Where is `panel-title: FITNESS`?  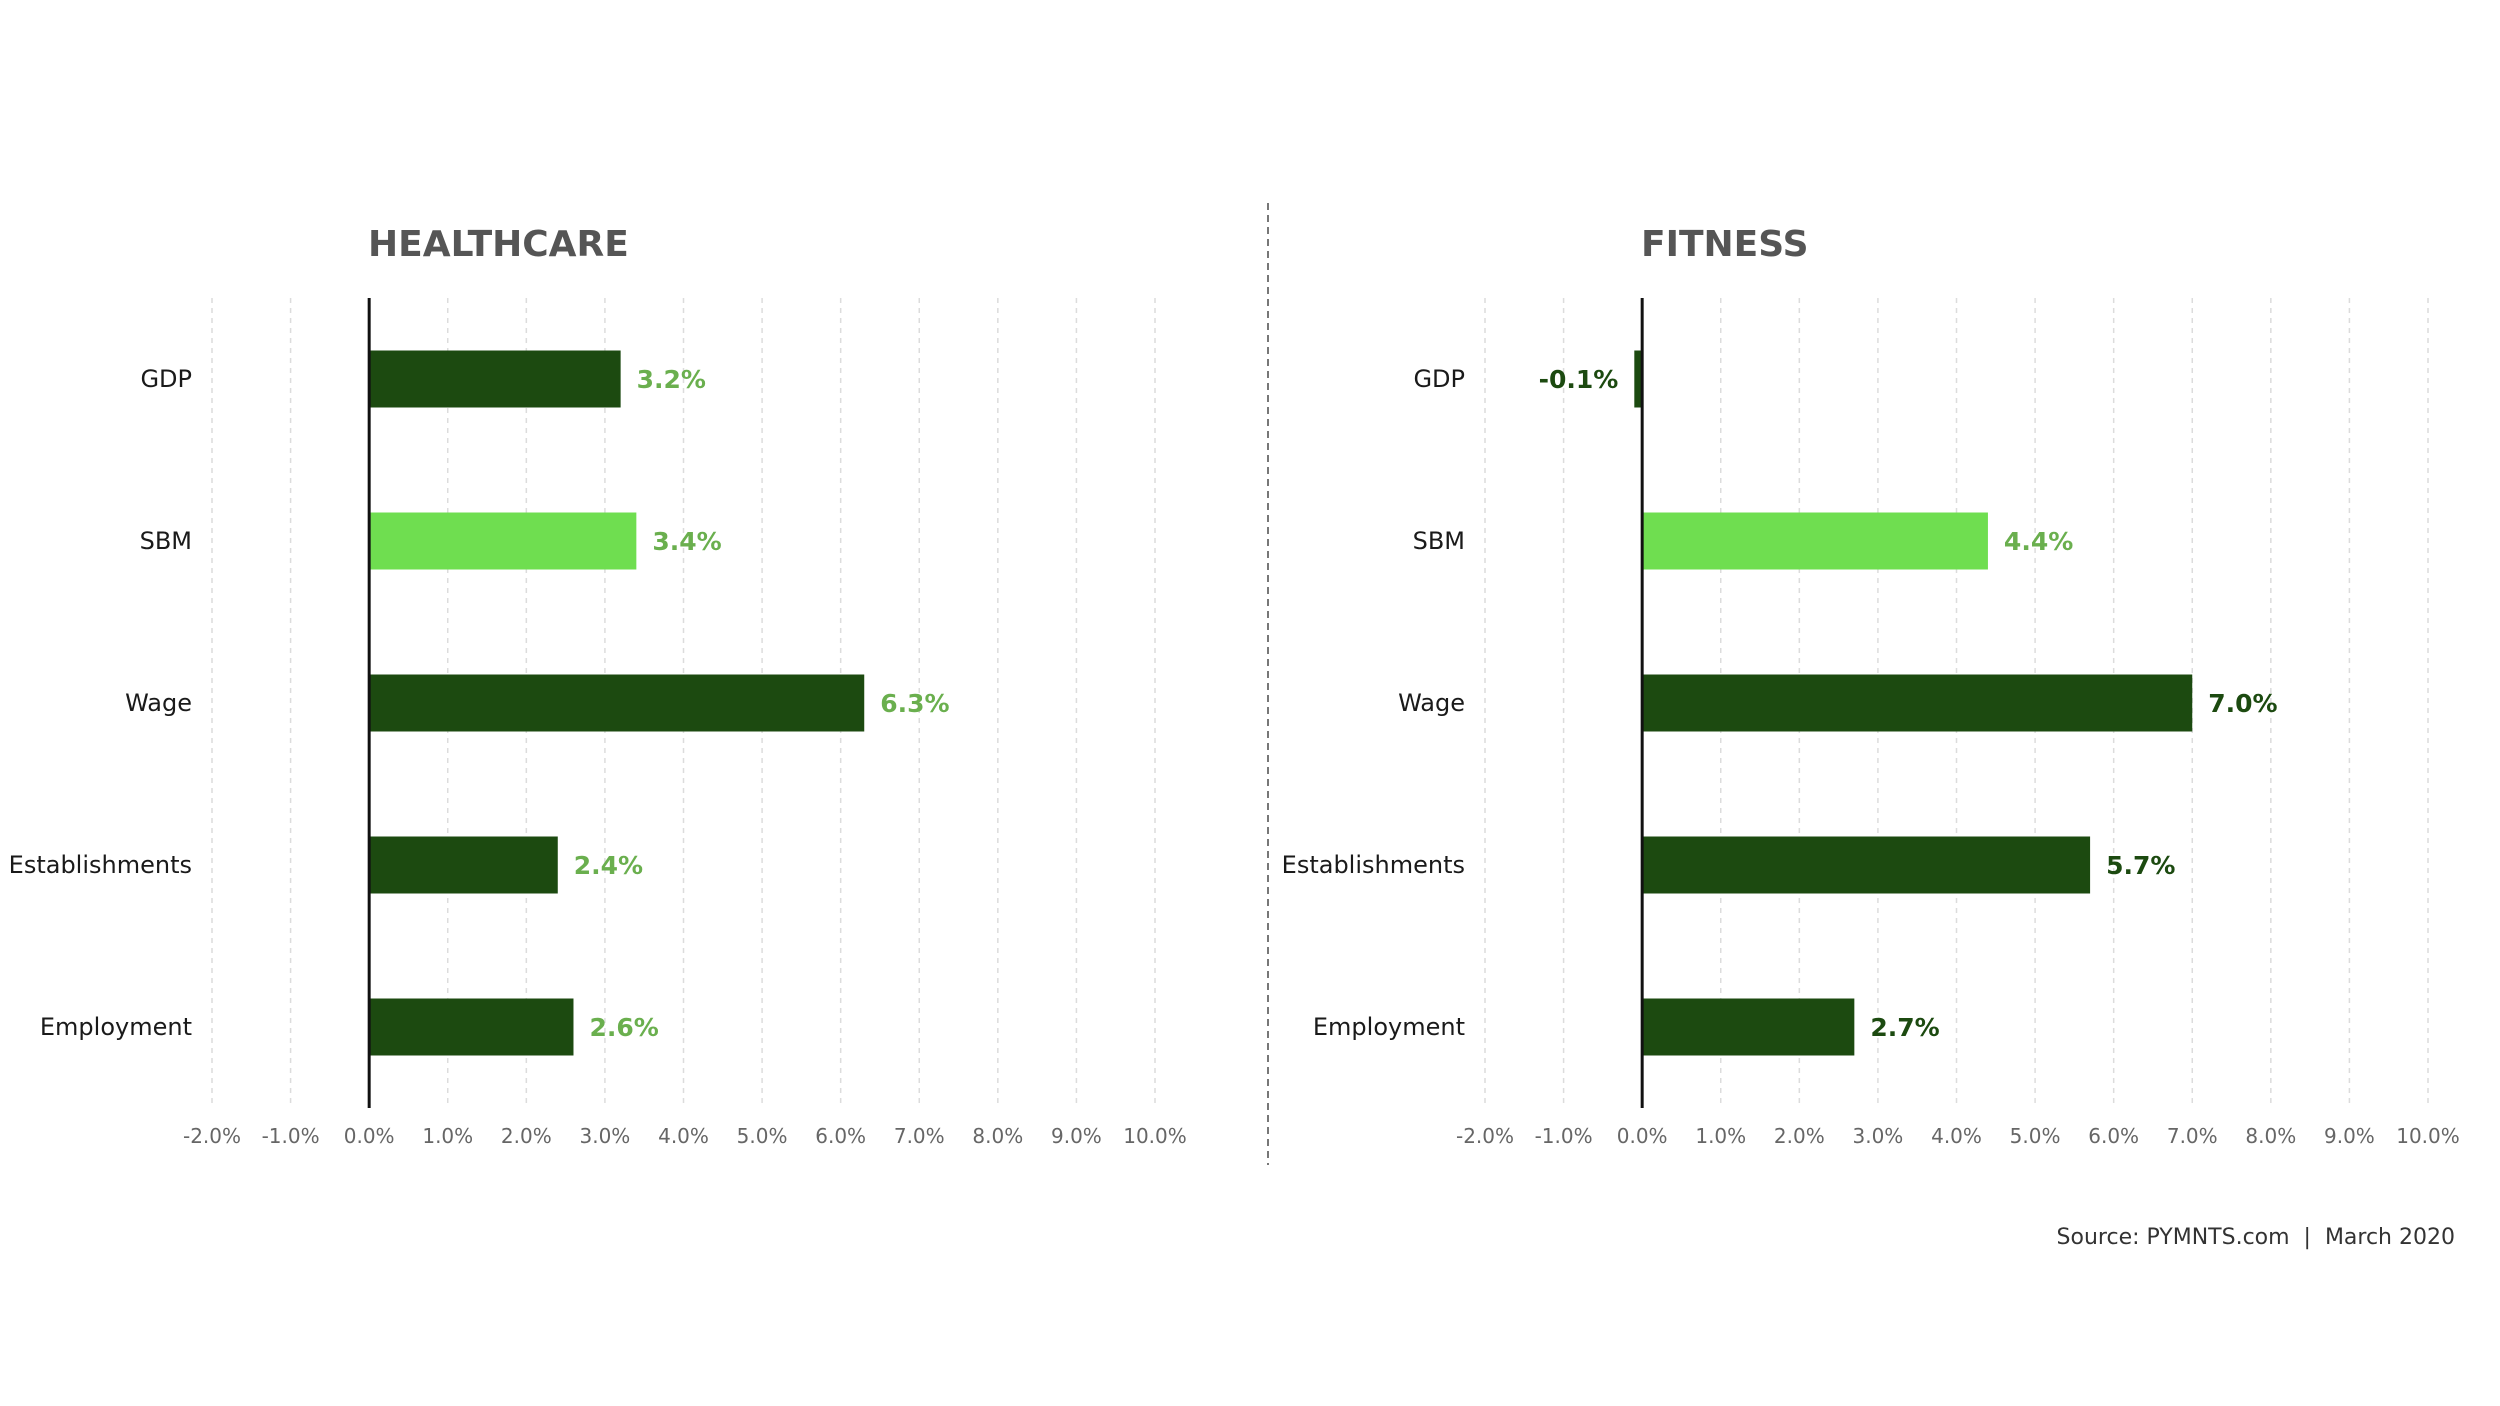
panel-title: FITNESS is located at coordinates (1725, 244).